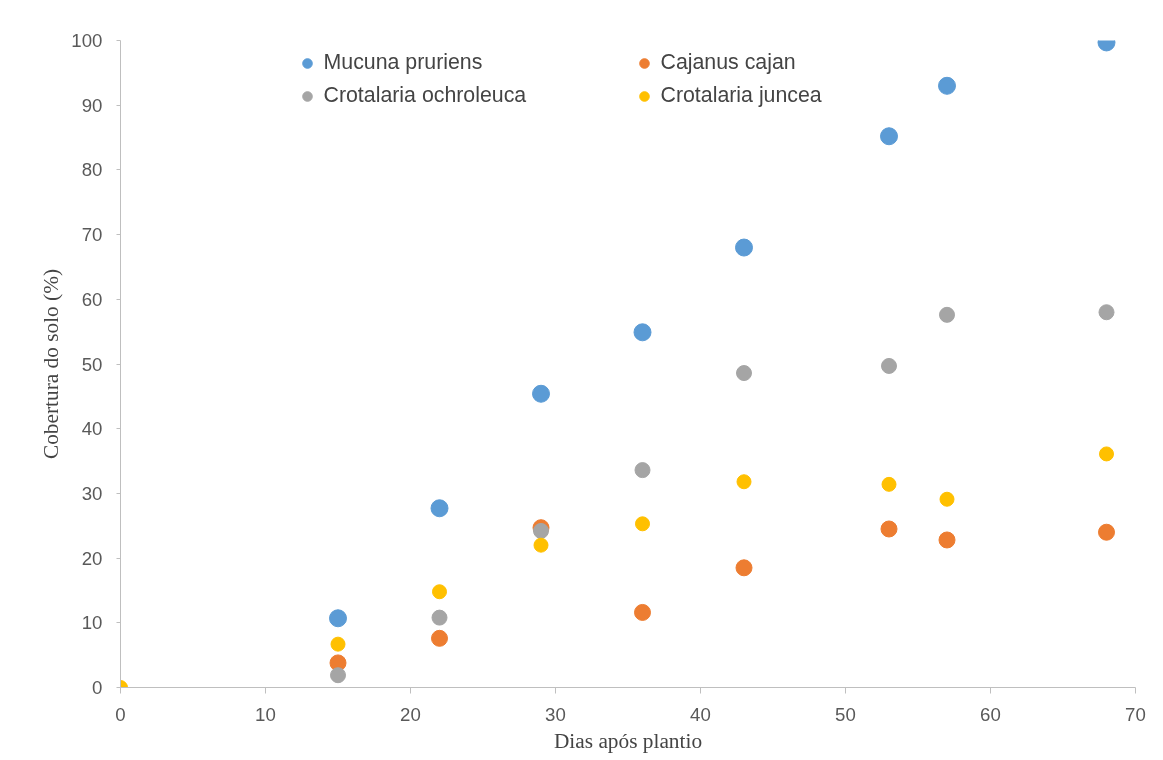  Describe the element at coordinates (97, 687) in the screenshot. I see `y-tick-label: 0` at that location.